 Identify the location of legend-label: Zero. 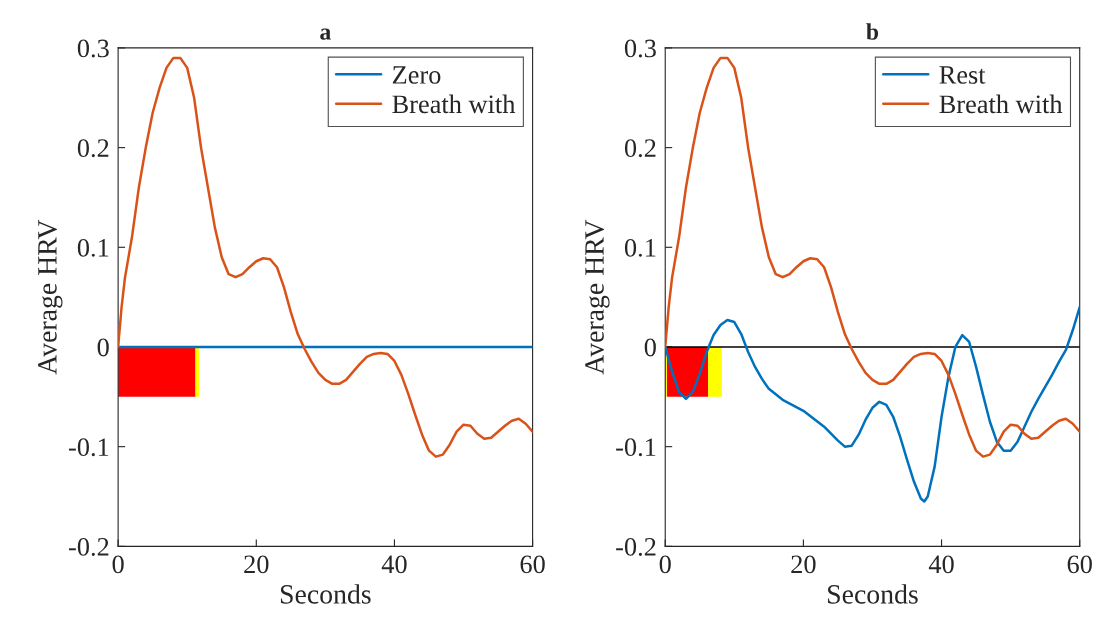
(416, 75).